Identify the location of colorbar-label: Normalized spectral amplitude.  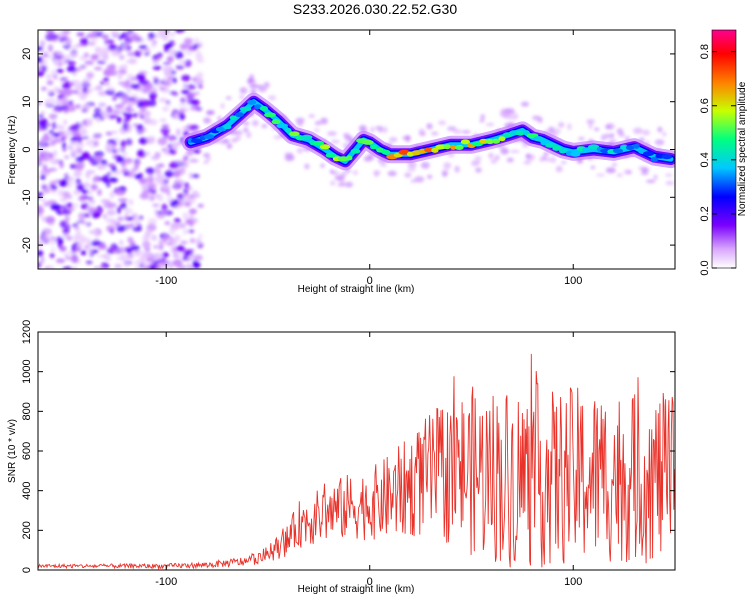
(742, 148).